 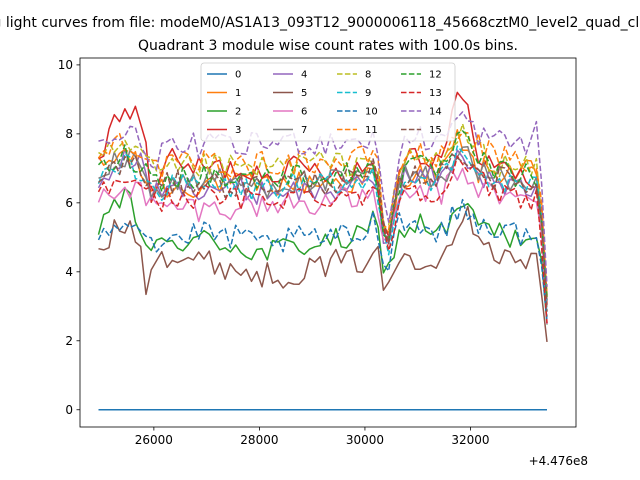 I want to click on x-tick-label: 30000, so click(x=365, y=440).